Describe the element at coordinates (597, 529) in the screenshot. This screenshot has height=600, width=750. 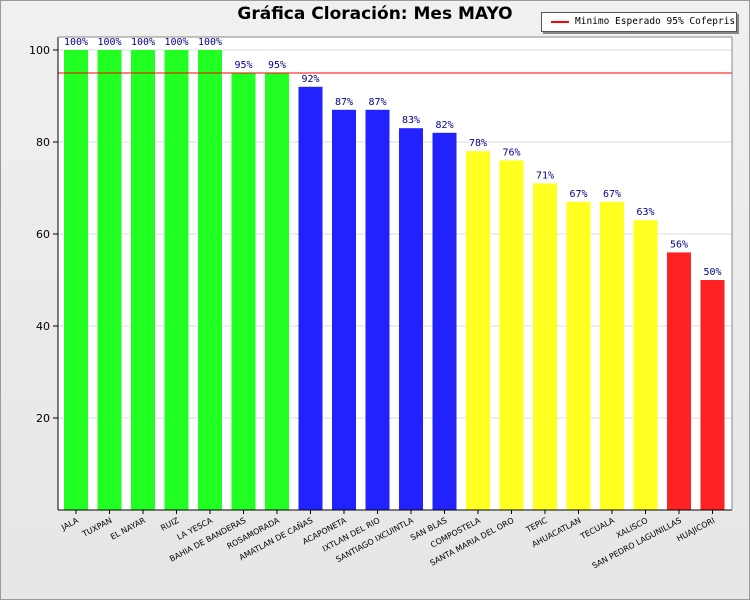
I see `x-tick-label: TECUALA` at that location.